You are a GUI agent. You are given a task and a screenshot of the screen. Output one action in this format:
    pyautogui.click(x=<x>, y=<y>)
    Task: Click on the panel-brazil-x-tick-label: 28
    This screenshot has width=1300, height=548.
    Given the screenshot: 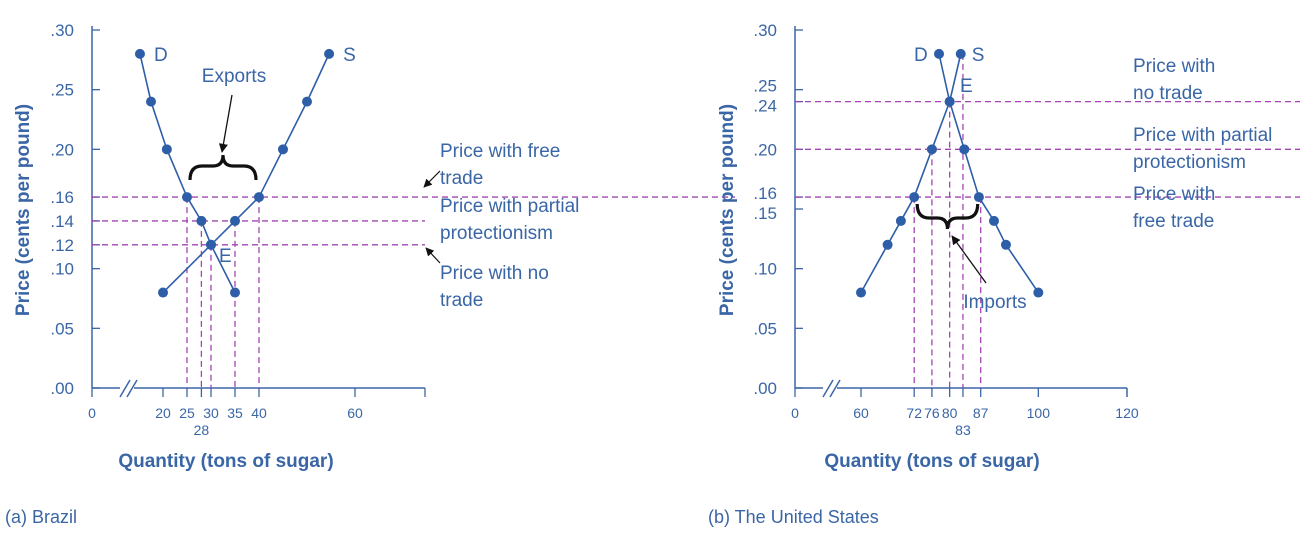 What is the action you would take?
    pyautogui.click(x=202, y=430)
    